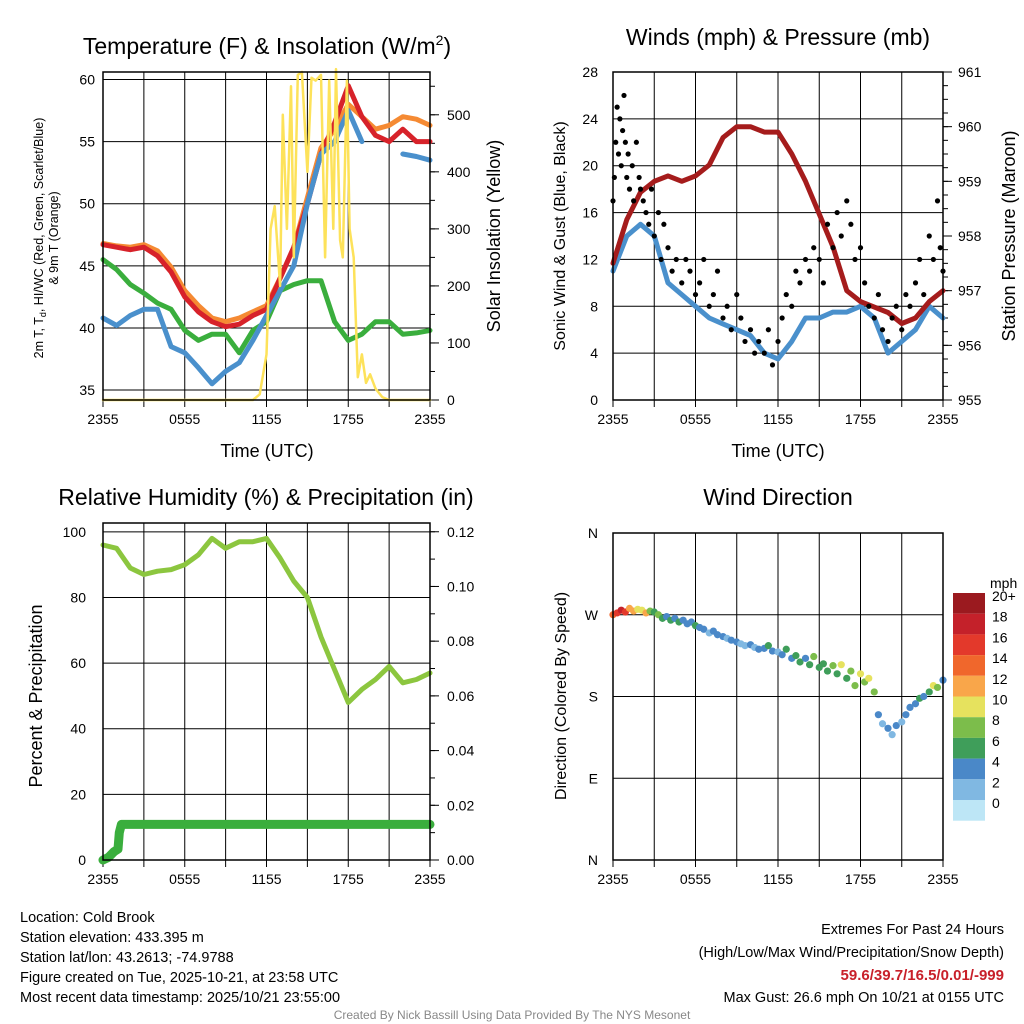 This screenshot has height=1024, width=1024. What do you see at coordinates (267, 45) in the screenshot?
I see `temp-chart-title: Temperature (F) & Insolation (W/m2)` at bounding box center [267, 45].